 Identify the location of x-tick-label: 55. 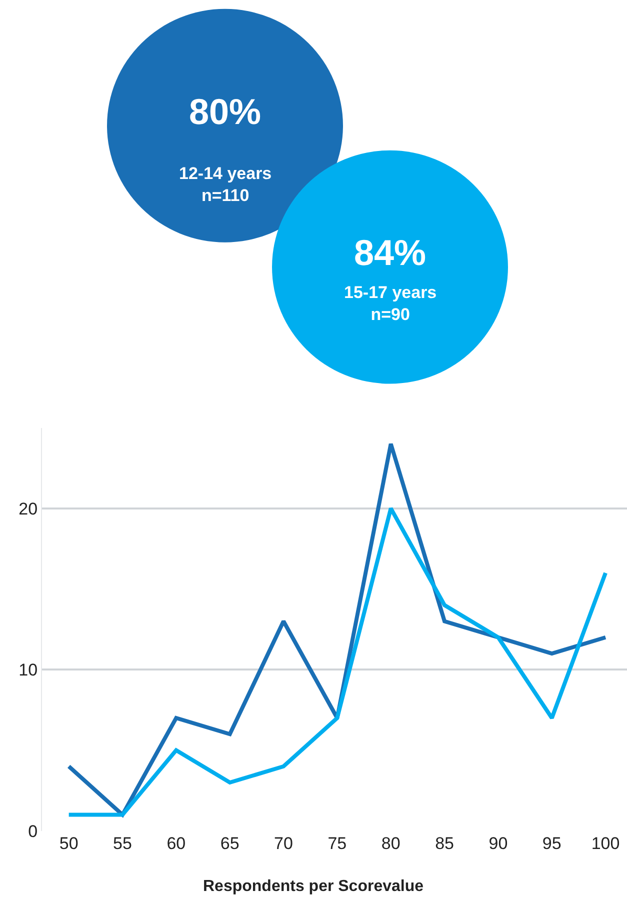
(122, 843).